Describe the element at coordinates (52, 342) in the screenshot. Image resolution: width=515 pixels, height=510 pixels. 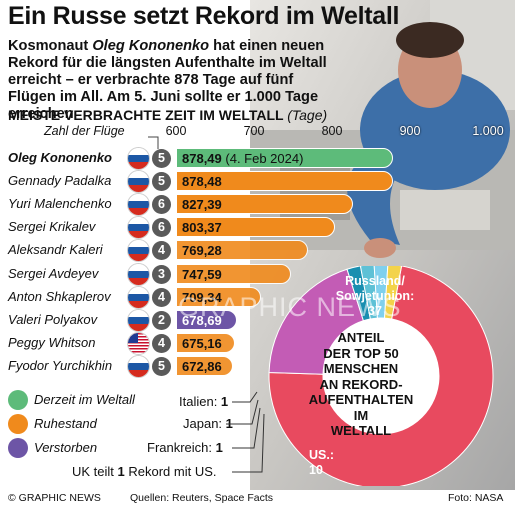
I see `astronaut-name: Peggy Whitson` at that location.